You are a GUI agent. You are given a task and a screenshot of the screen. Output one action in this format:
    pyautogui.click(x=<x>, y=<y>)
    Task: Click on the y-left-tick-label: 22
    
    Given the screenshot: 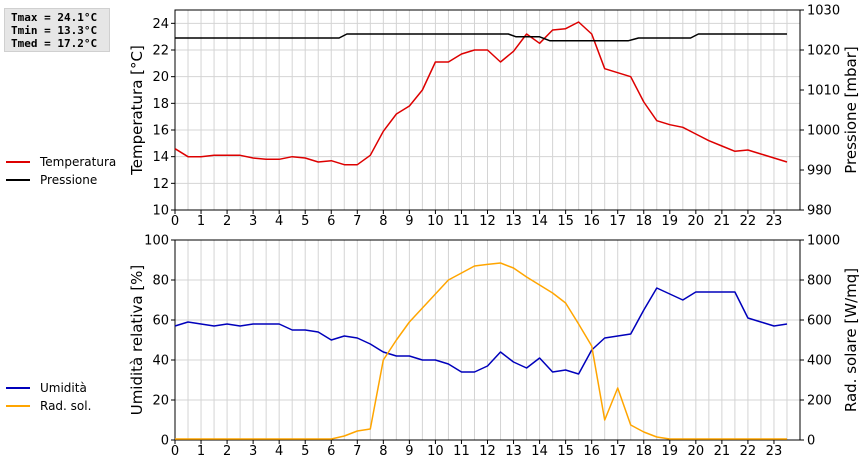 What is the action you would take?
    pyautogui.click(x=160, y=51)
    